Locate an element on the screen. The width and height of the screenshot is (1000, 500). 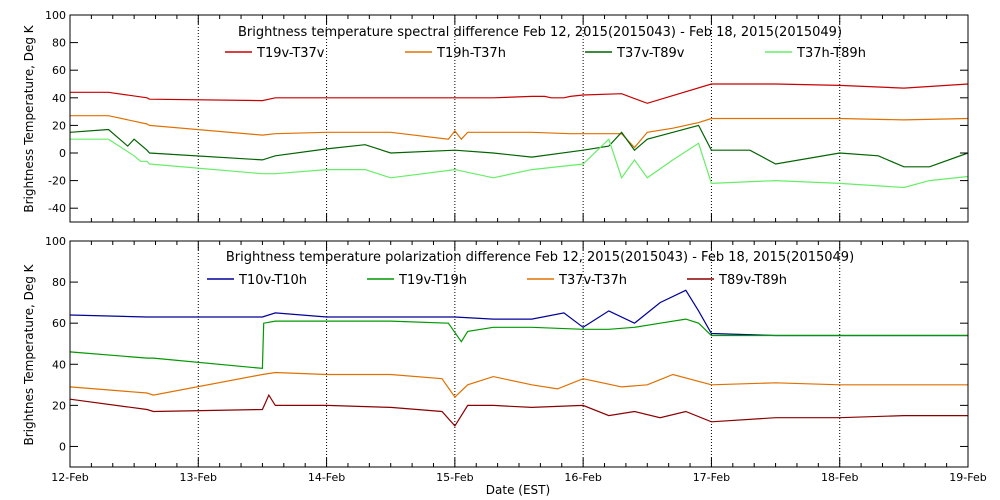
series-line-t19v-t37v is located at coordinates (519, 93).